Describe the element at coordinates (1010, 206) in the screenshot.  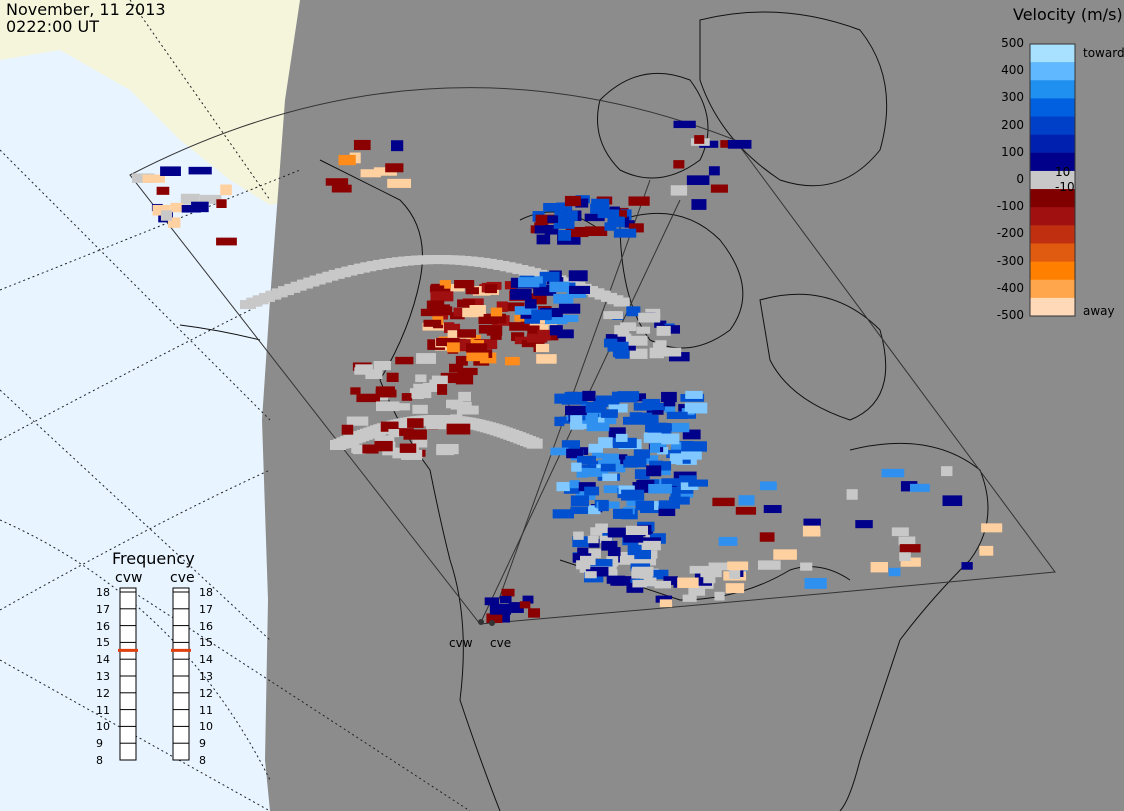
I see `colorbar-tick-label: -100` at that location.